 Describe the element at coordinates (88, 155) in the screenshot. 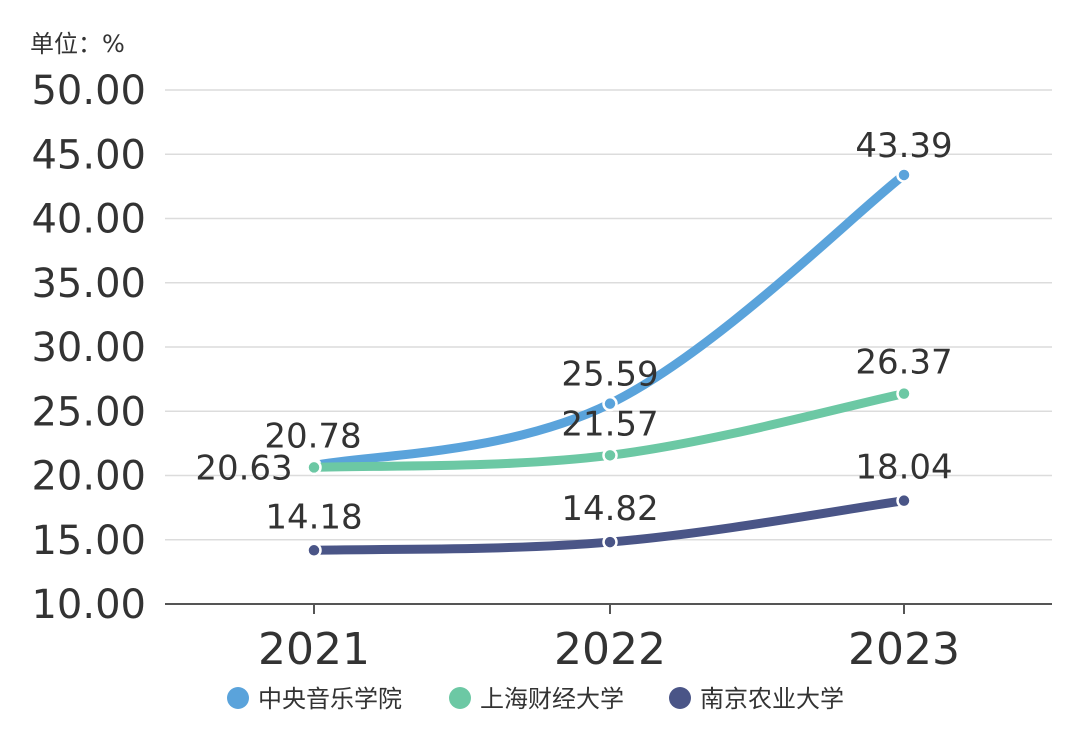

I see `y-tick-label: 45.00` at that location.